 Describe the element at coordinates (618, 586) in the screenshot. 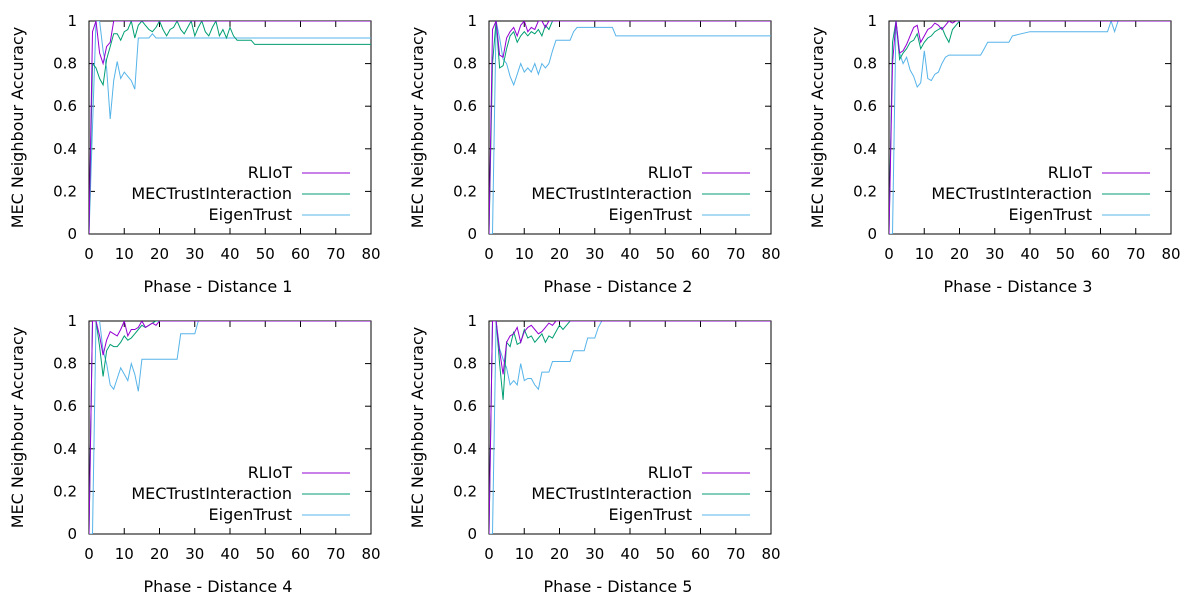

I see `x-axis-label: Phase - Distance 5` at that location.